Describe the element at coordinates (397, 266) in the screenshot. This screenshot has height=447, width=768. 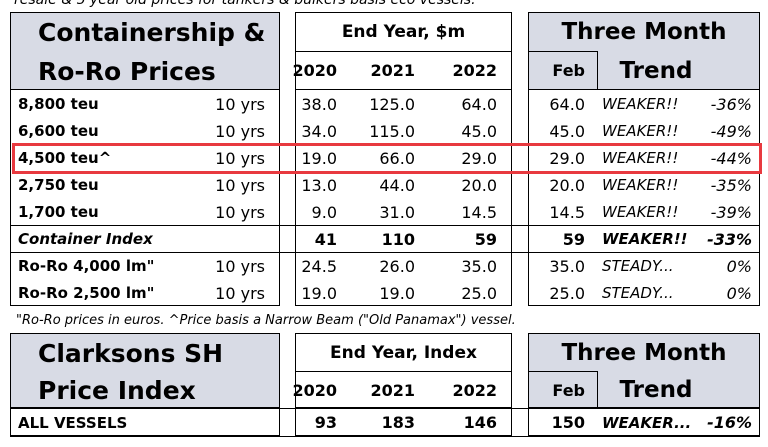
I see `row-value: 26.0` at that location.